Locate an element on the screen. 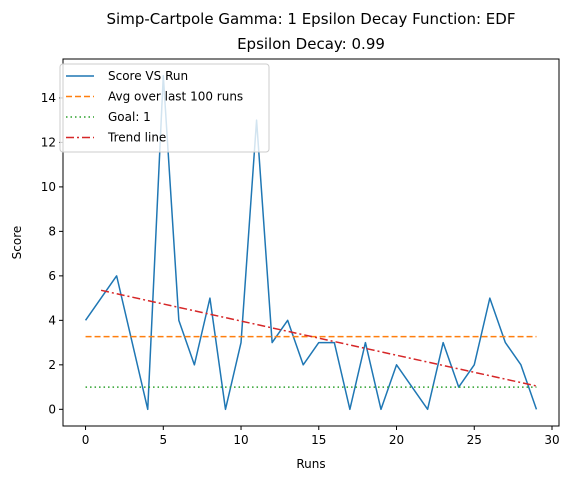  x-axis-label: Runs is located at coordinates (310, 464).